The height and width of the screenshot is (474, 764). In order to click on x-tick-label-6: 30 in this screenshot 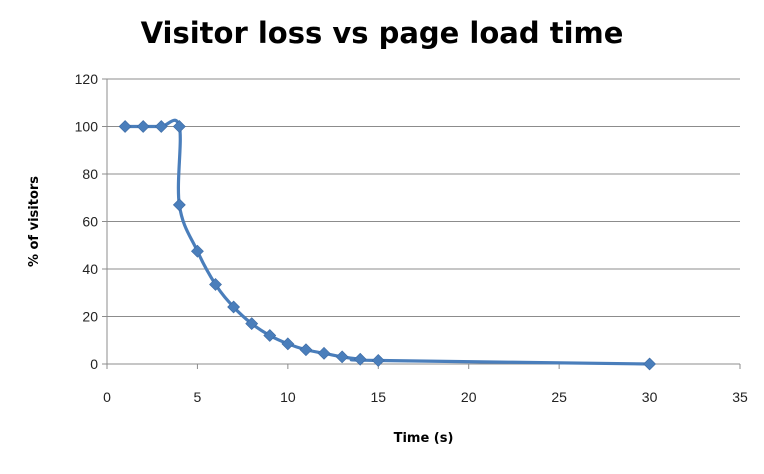, I will do `click(650, 397)`.